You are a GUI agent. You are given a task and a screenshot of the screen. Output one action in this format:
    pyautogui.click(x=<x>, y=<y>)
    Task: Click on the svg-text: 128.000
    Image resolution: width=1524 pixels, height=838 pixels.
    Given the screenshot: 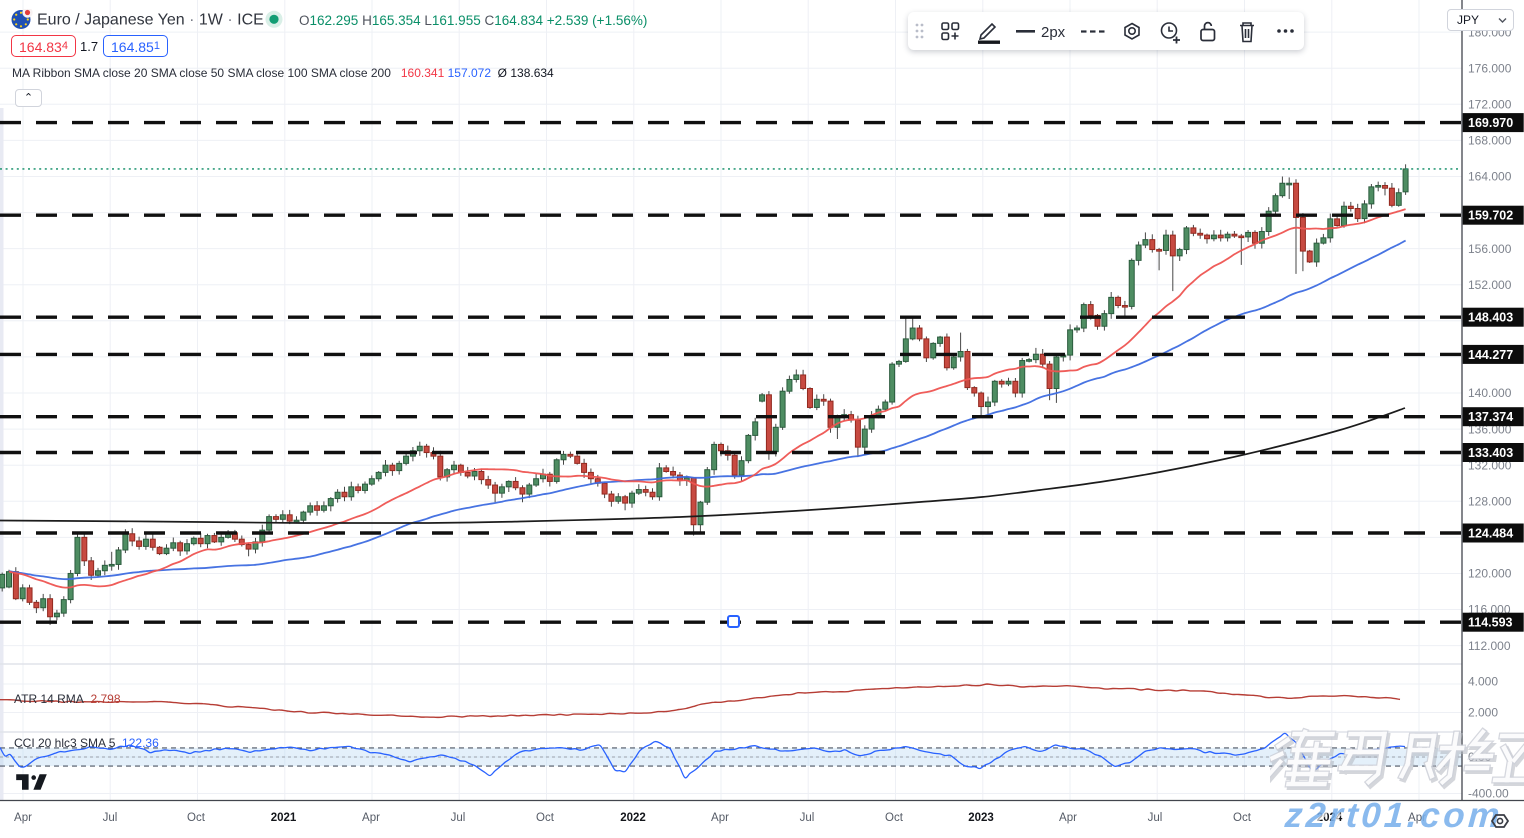 What is the action you would take?
    pyautogui.click(x=1490, y=502)
    